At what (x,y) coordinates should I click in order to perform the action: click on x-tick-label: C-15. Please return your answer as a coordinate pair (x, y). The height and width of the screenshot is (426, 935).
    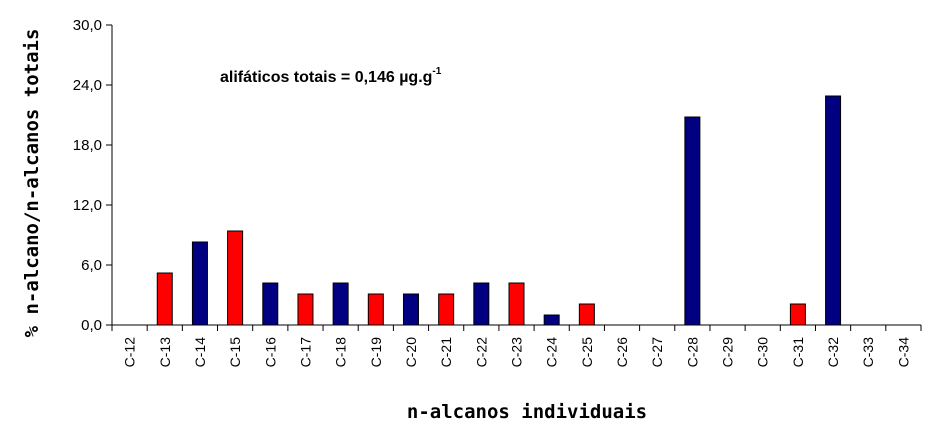
    Looking at the image, I should click on (235, 352).